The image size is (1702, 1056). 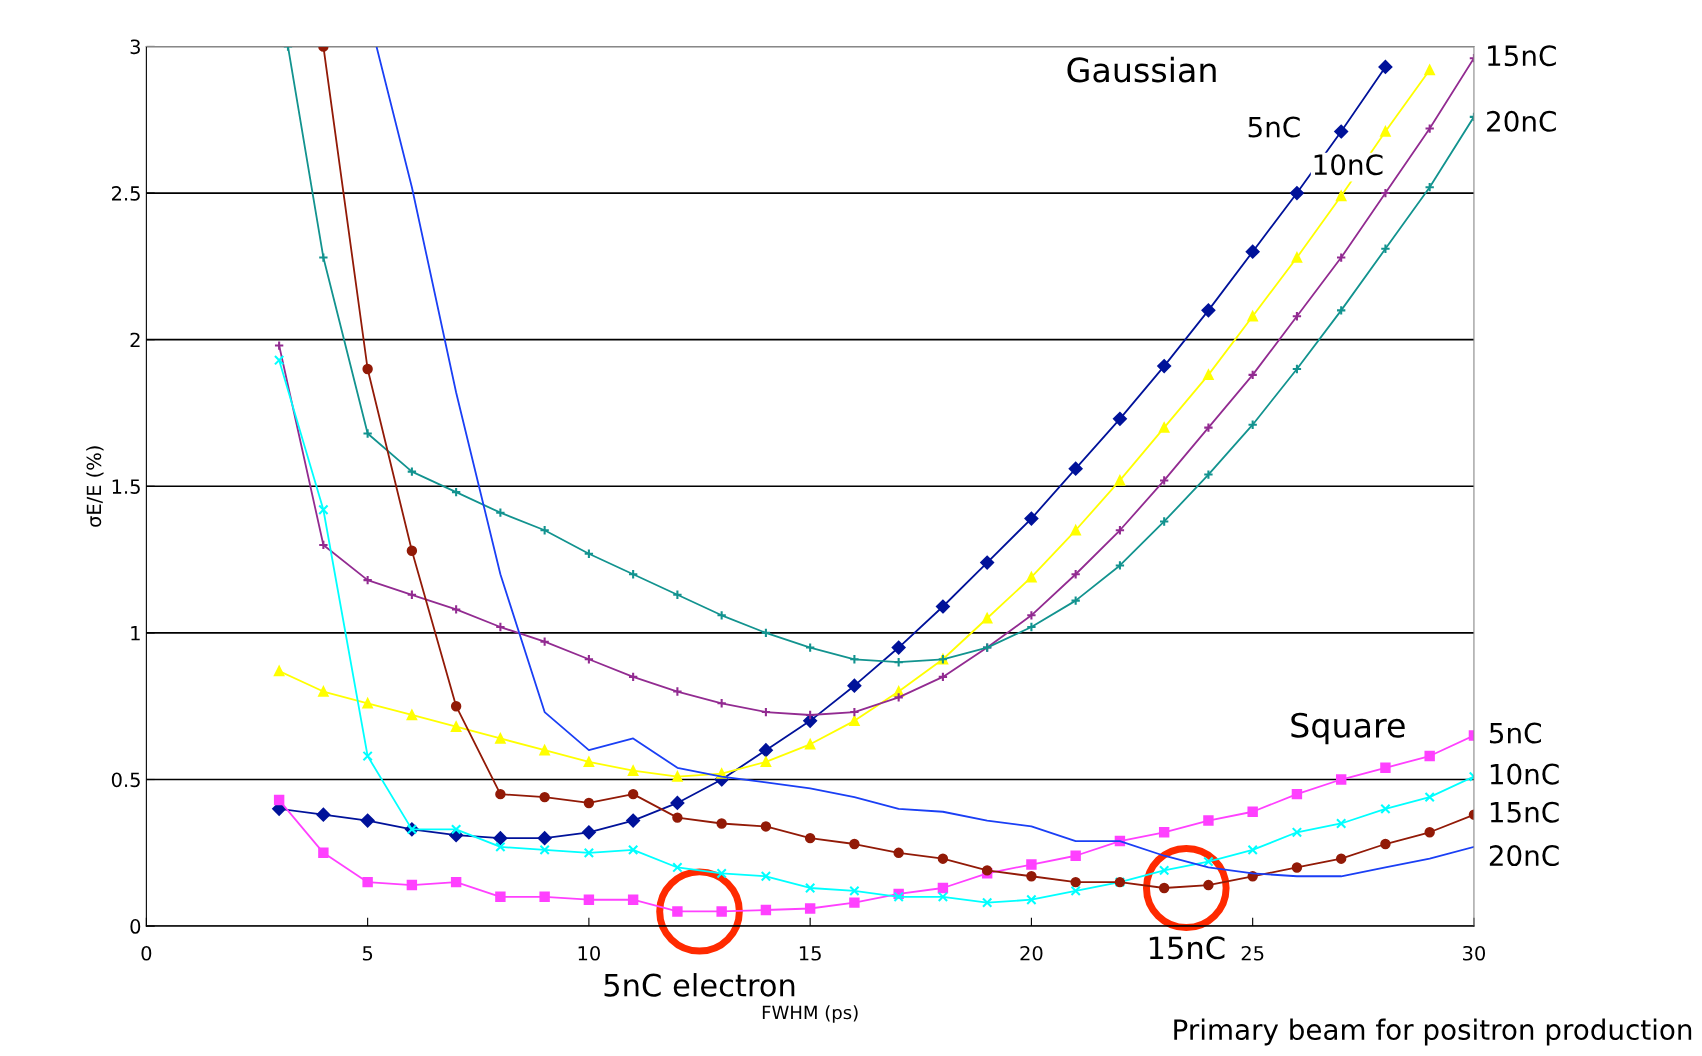 I want to click on y-axis-title: σE/E (%), so click(x=95, y=486).